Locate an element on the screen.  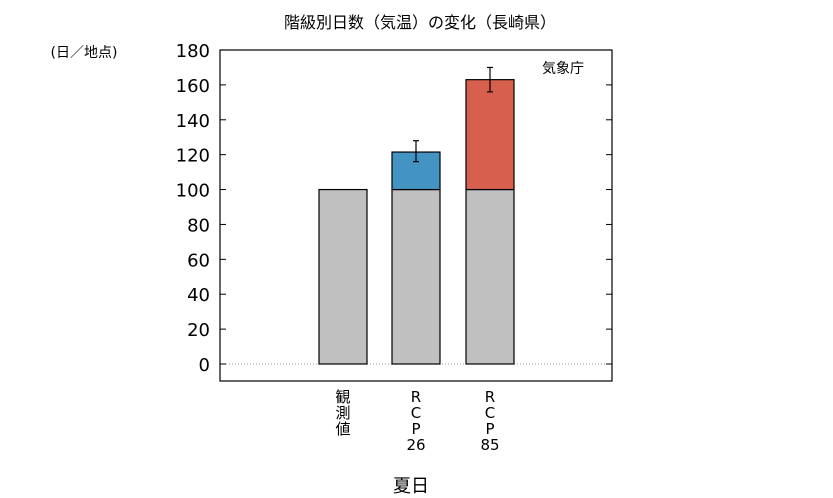
category-label-0-0: 観 is located at coordinates (342, 397).